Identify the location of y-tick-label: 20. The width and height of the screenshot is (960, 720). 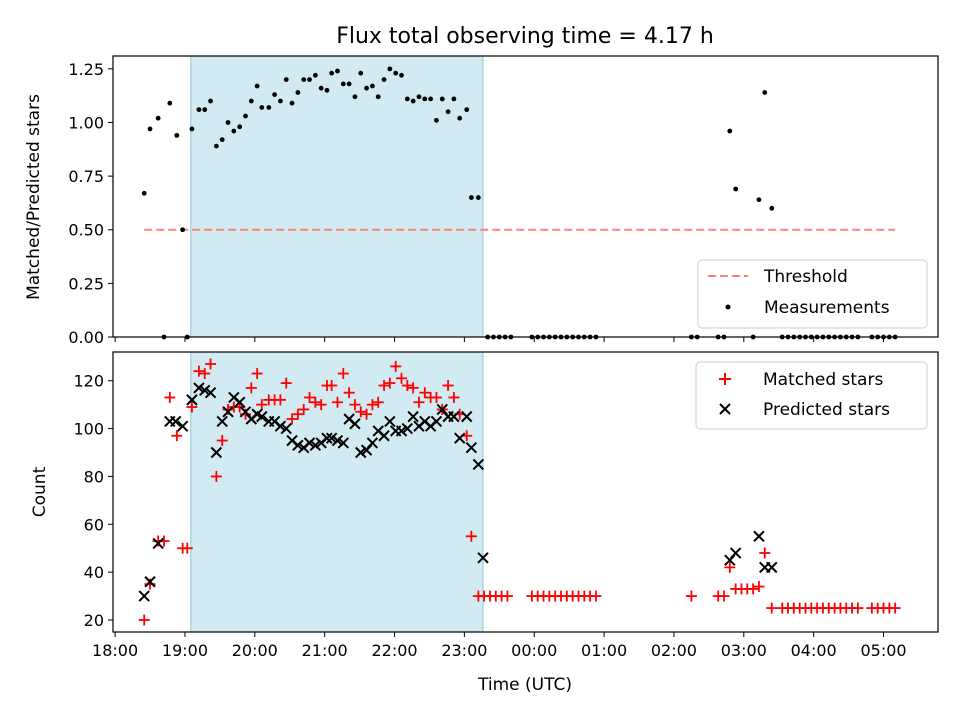
(94, 620).